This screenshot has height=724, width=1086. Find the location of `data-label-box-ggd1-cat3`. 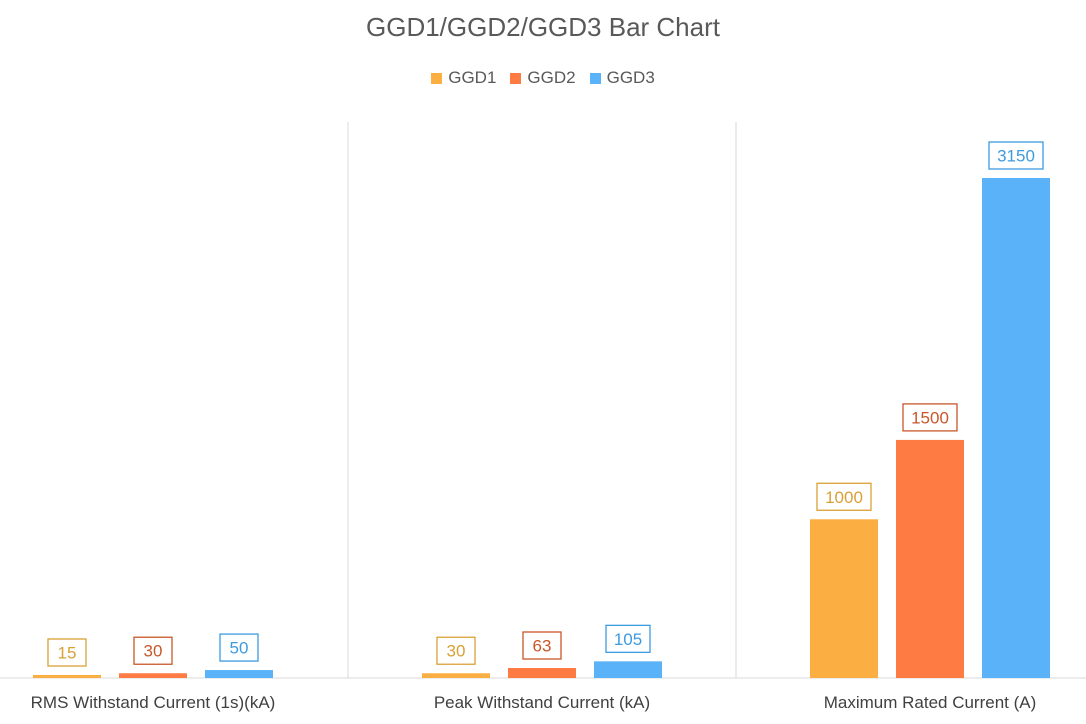

data-label-box-ggd1-cat3 is located at coordinates (844, 496).